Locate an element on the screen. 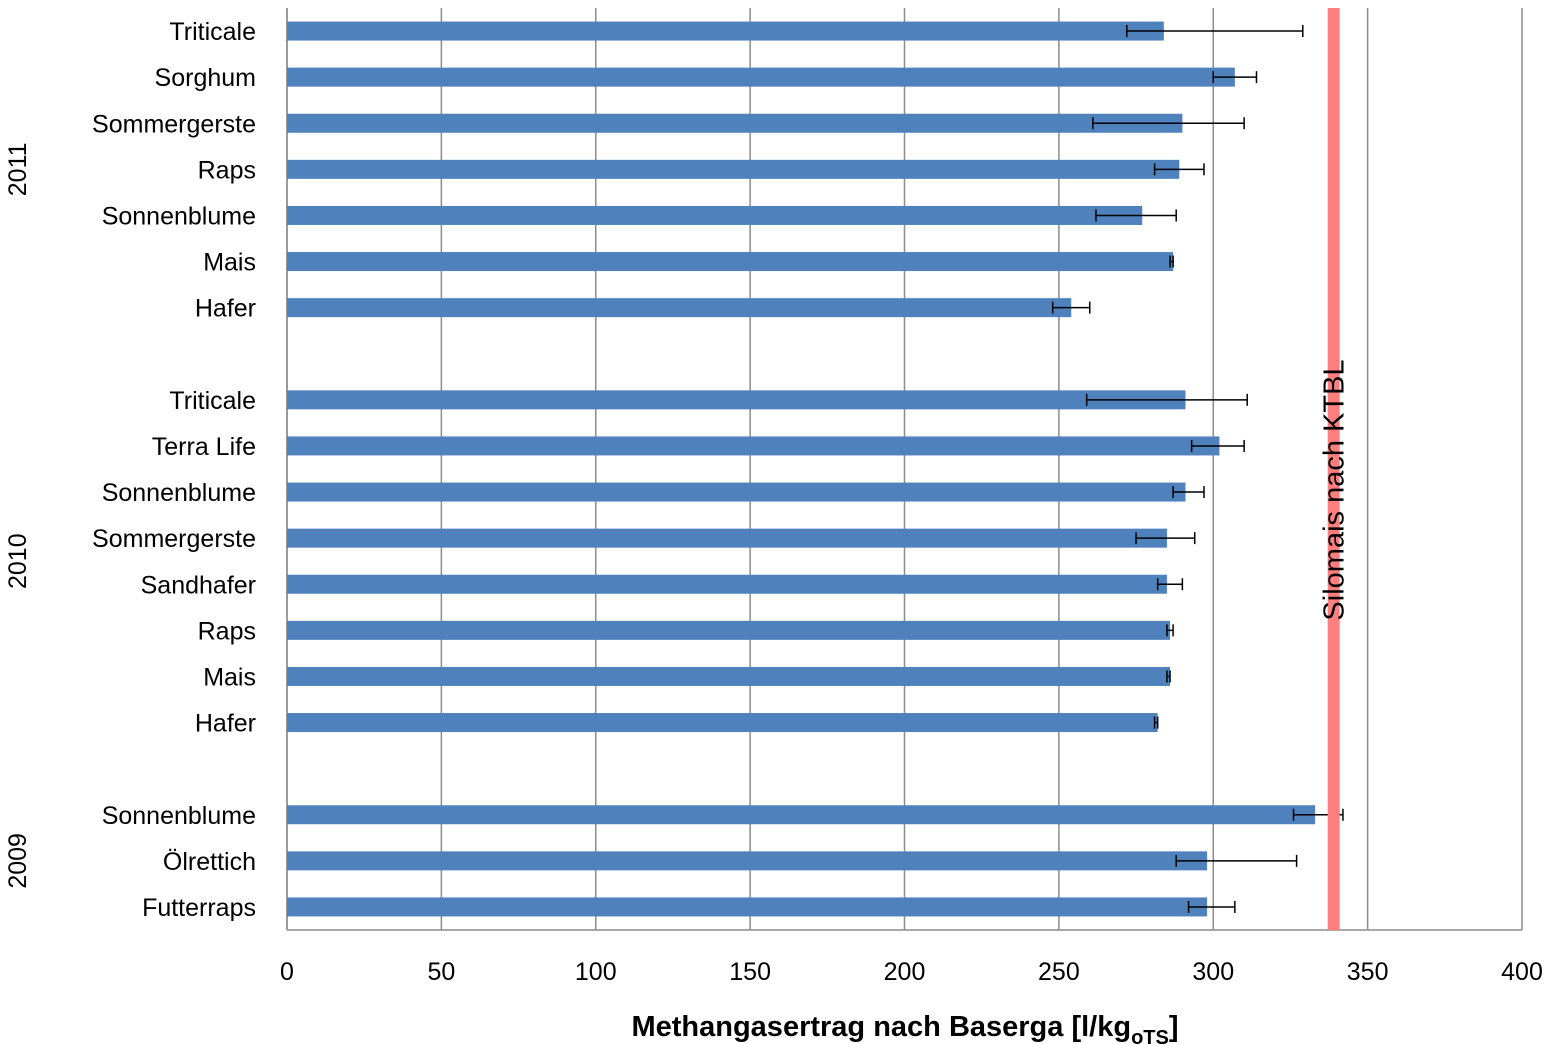  category-label: Ölrettich is located at coordinates (209, 862).